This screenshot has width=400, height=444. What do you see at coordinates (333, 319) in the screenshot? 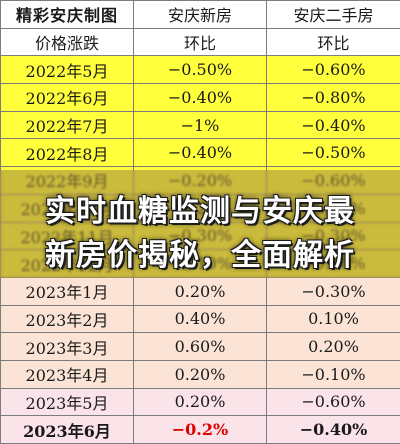
I see `second-hand-change-cell: 0.10%` at bounding box center [333, 319].